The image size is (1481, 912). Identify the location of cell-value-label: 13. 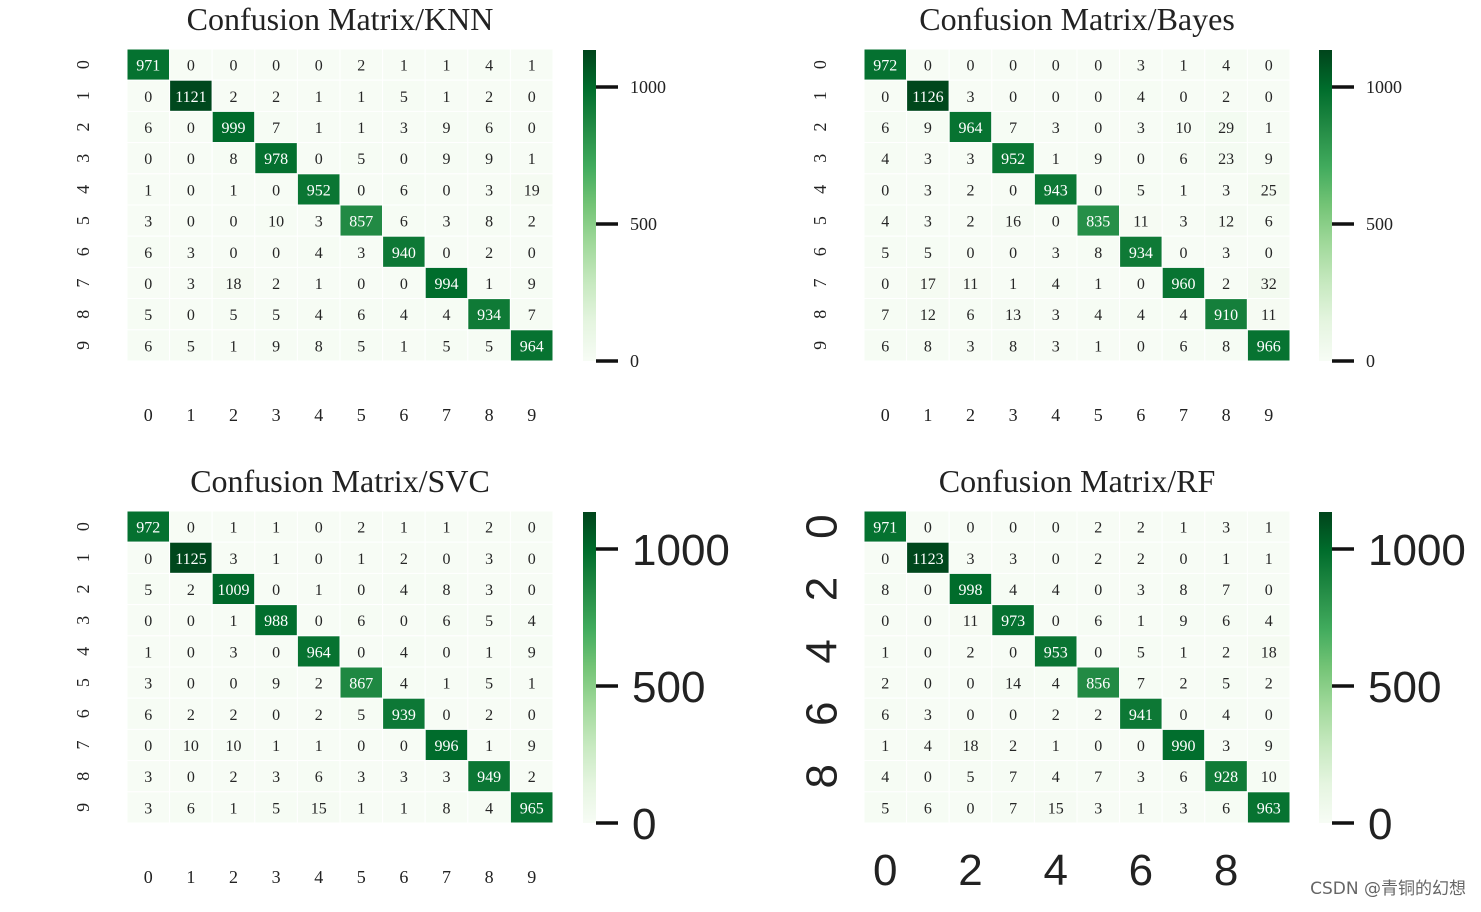
(1013, 315).